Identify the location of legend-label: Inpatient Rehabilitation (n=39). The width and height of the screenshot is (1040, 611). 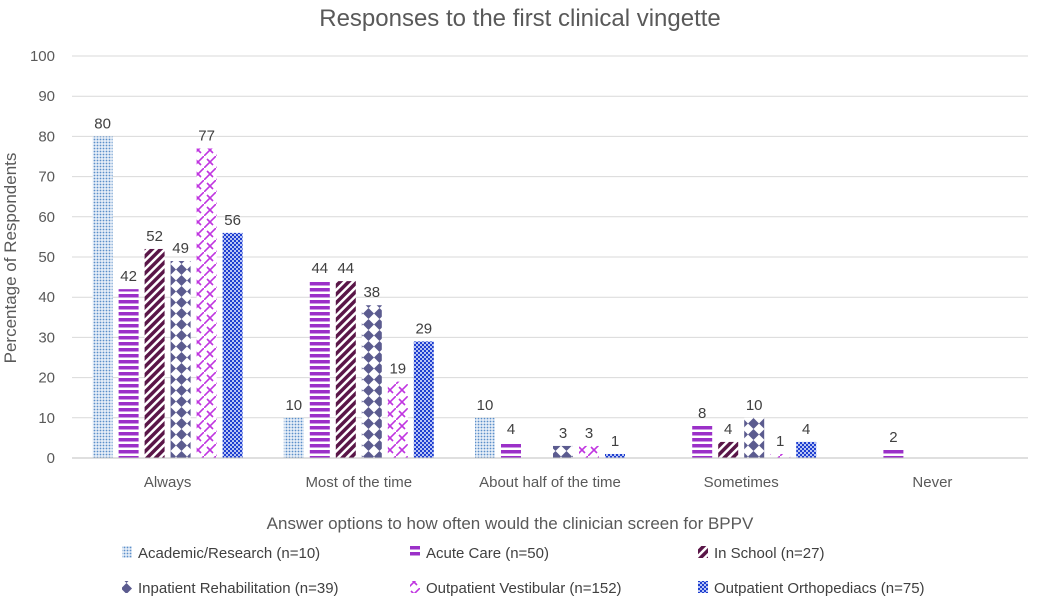
(238, 588).